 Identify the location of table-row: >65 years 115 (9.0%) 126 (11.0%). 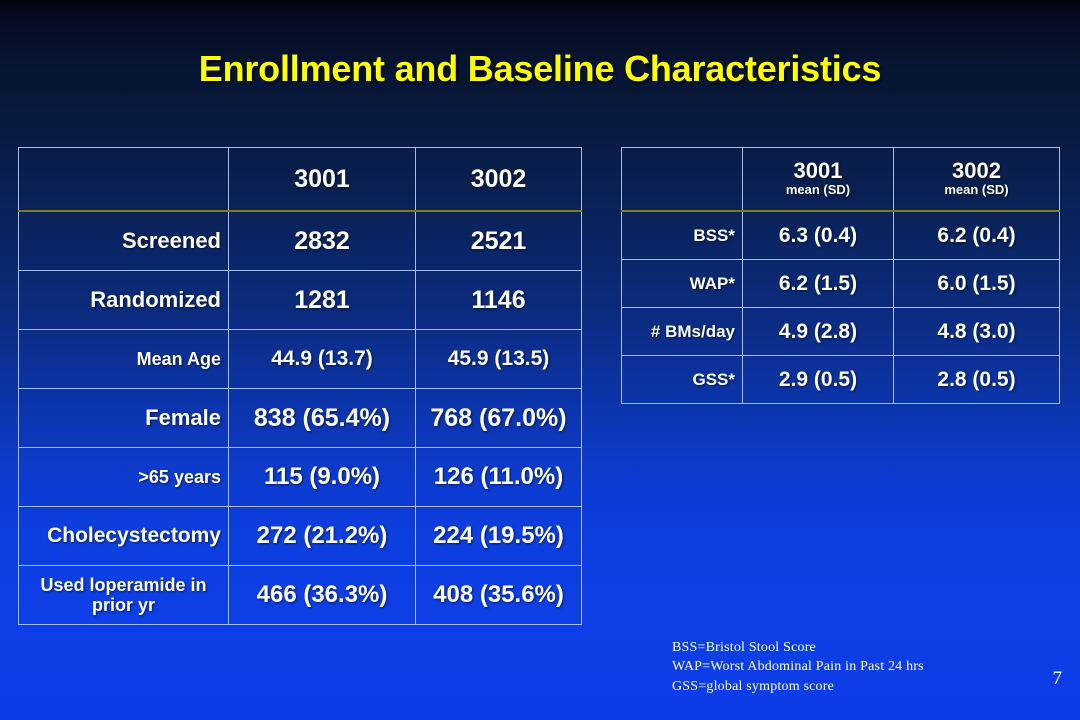
(300, 477).